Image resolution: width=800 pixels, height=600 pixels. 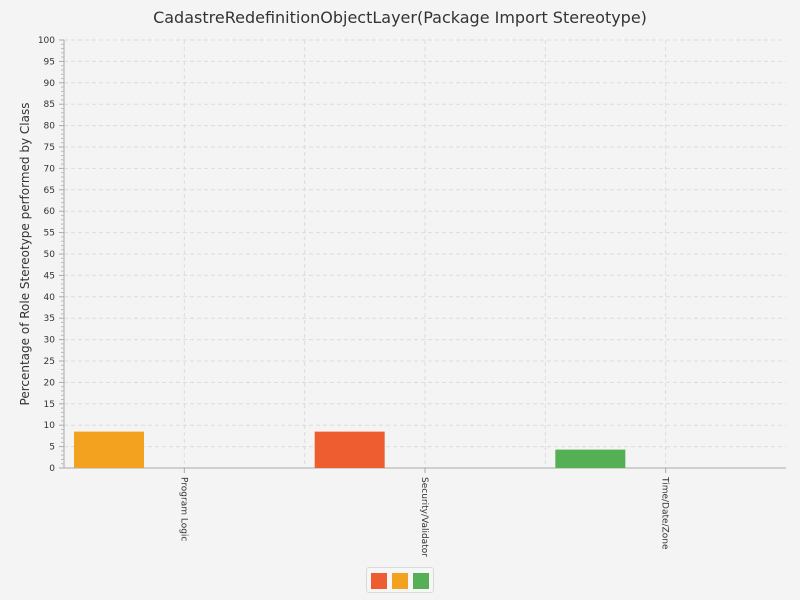 I want to click on x-tick-label: Time/Date/Zone, so click(x=665, y=513).